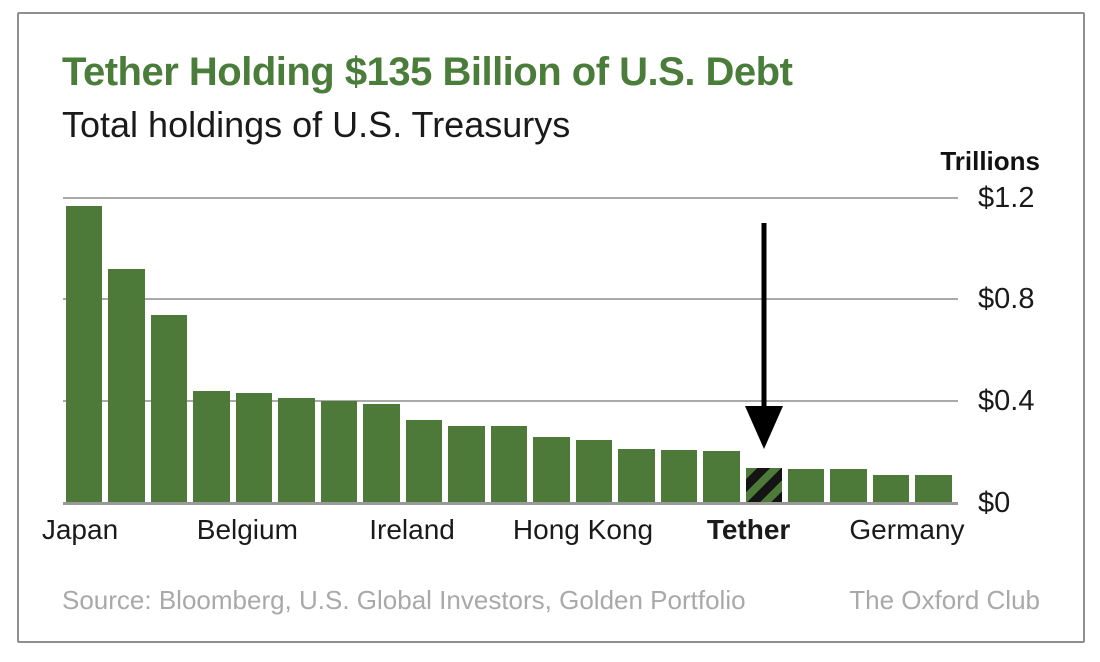 The height and width of the screenshot is (662, 1100). What do you see at coordinates (1006, 401) in the screenshot?
I see `y-tick-label: $0.4` at bounding box center [1006, 401].